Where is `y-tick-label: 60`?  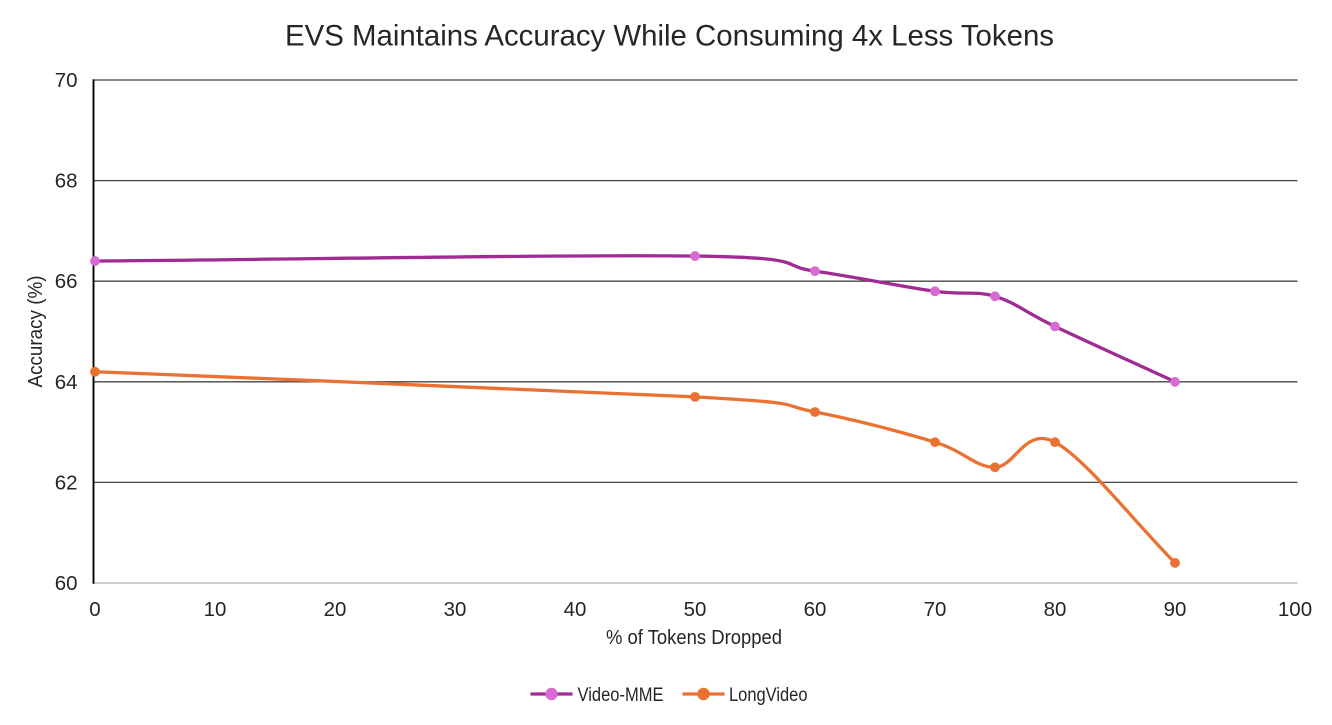 y-tick-label: 60 is located at coordinates (66, 583).